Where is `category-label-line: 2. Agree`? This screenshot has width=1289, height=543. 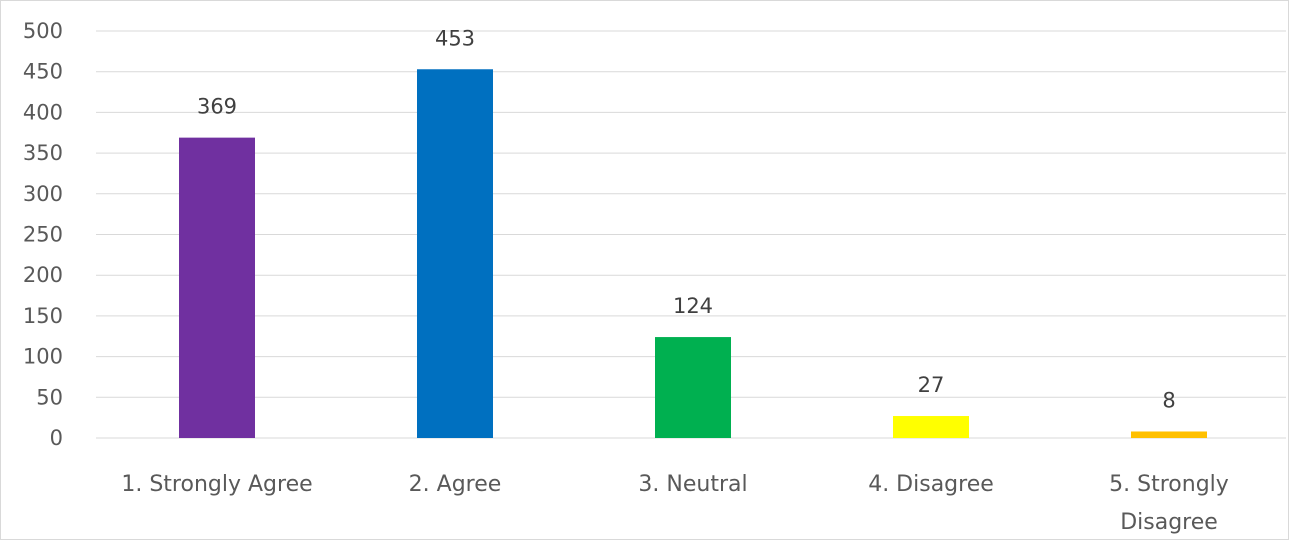 category-label-line: 2. Agree is located at coordinates (455, 484).